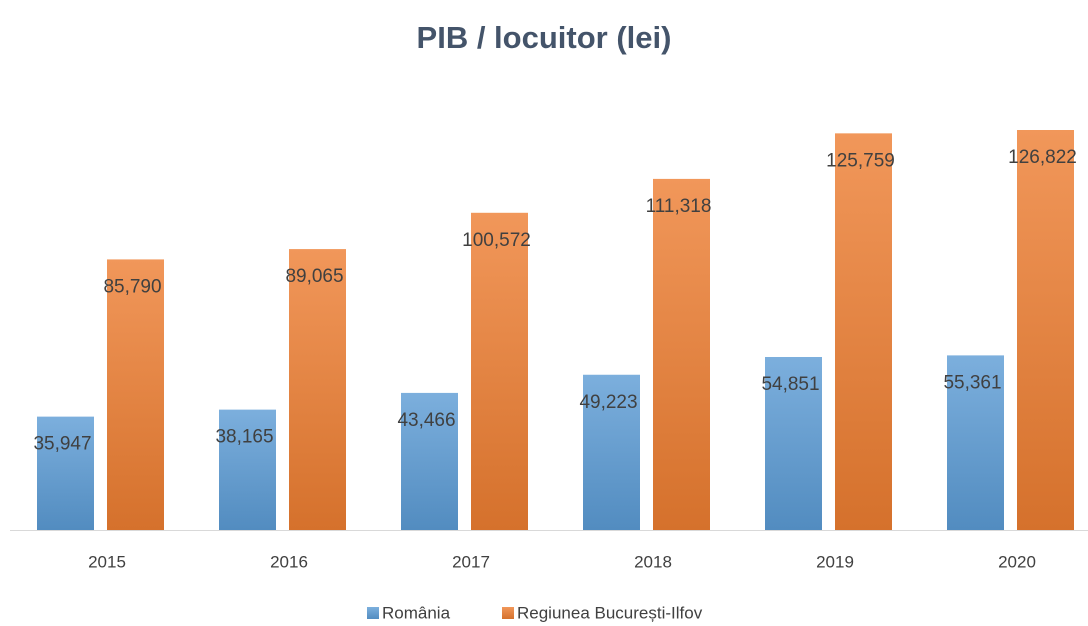 The image size is (1088, 626). Describe the element at coordinates (496, 240) in the screenshot. I see `data-label: 100,572` at that location.